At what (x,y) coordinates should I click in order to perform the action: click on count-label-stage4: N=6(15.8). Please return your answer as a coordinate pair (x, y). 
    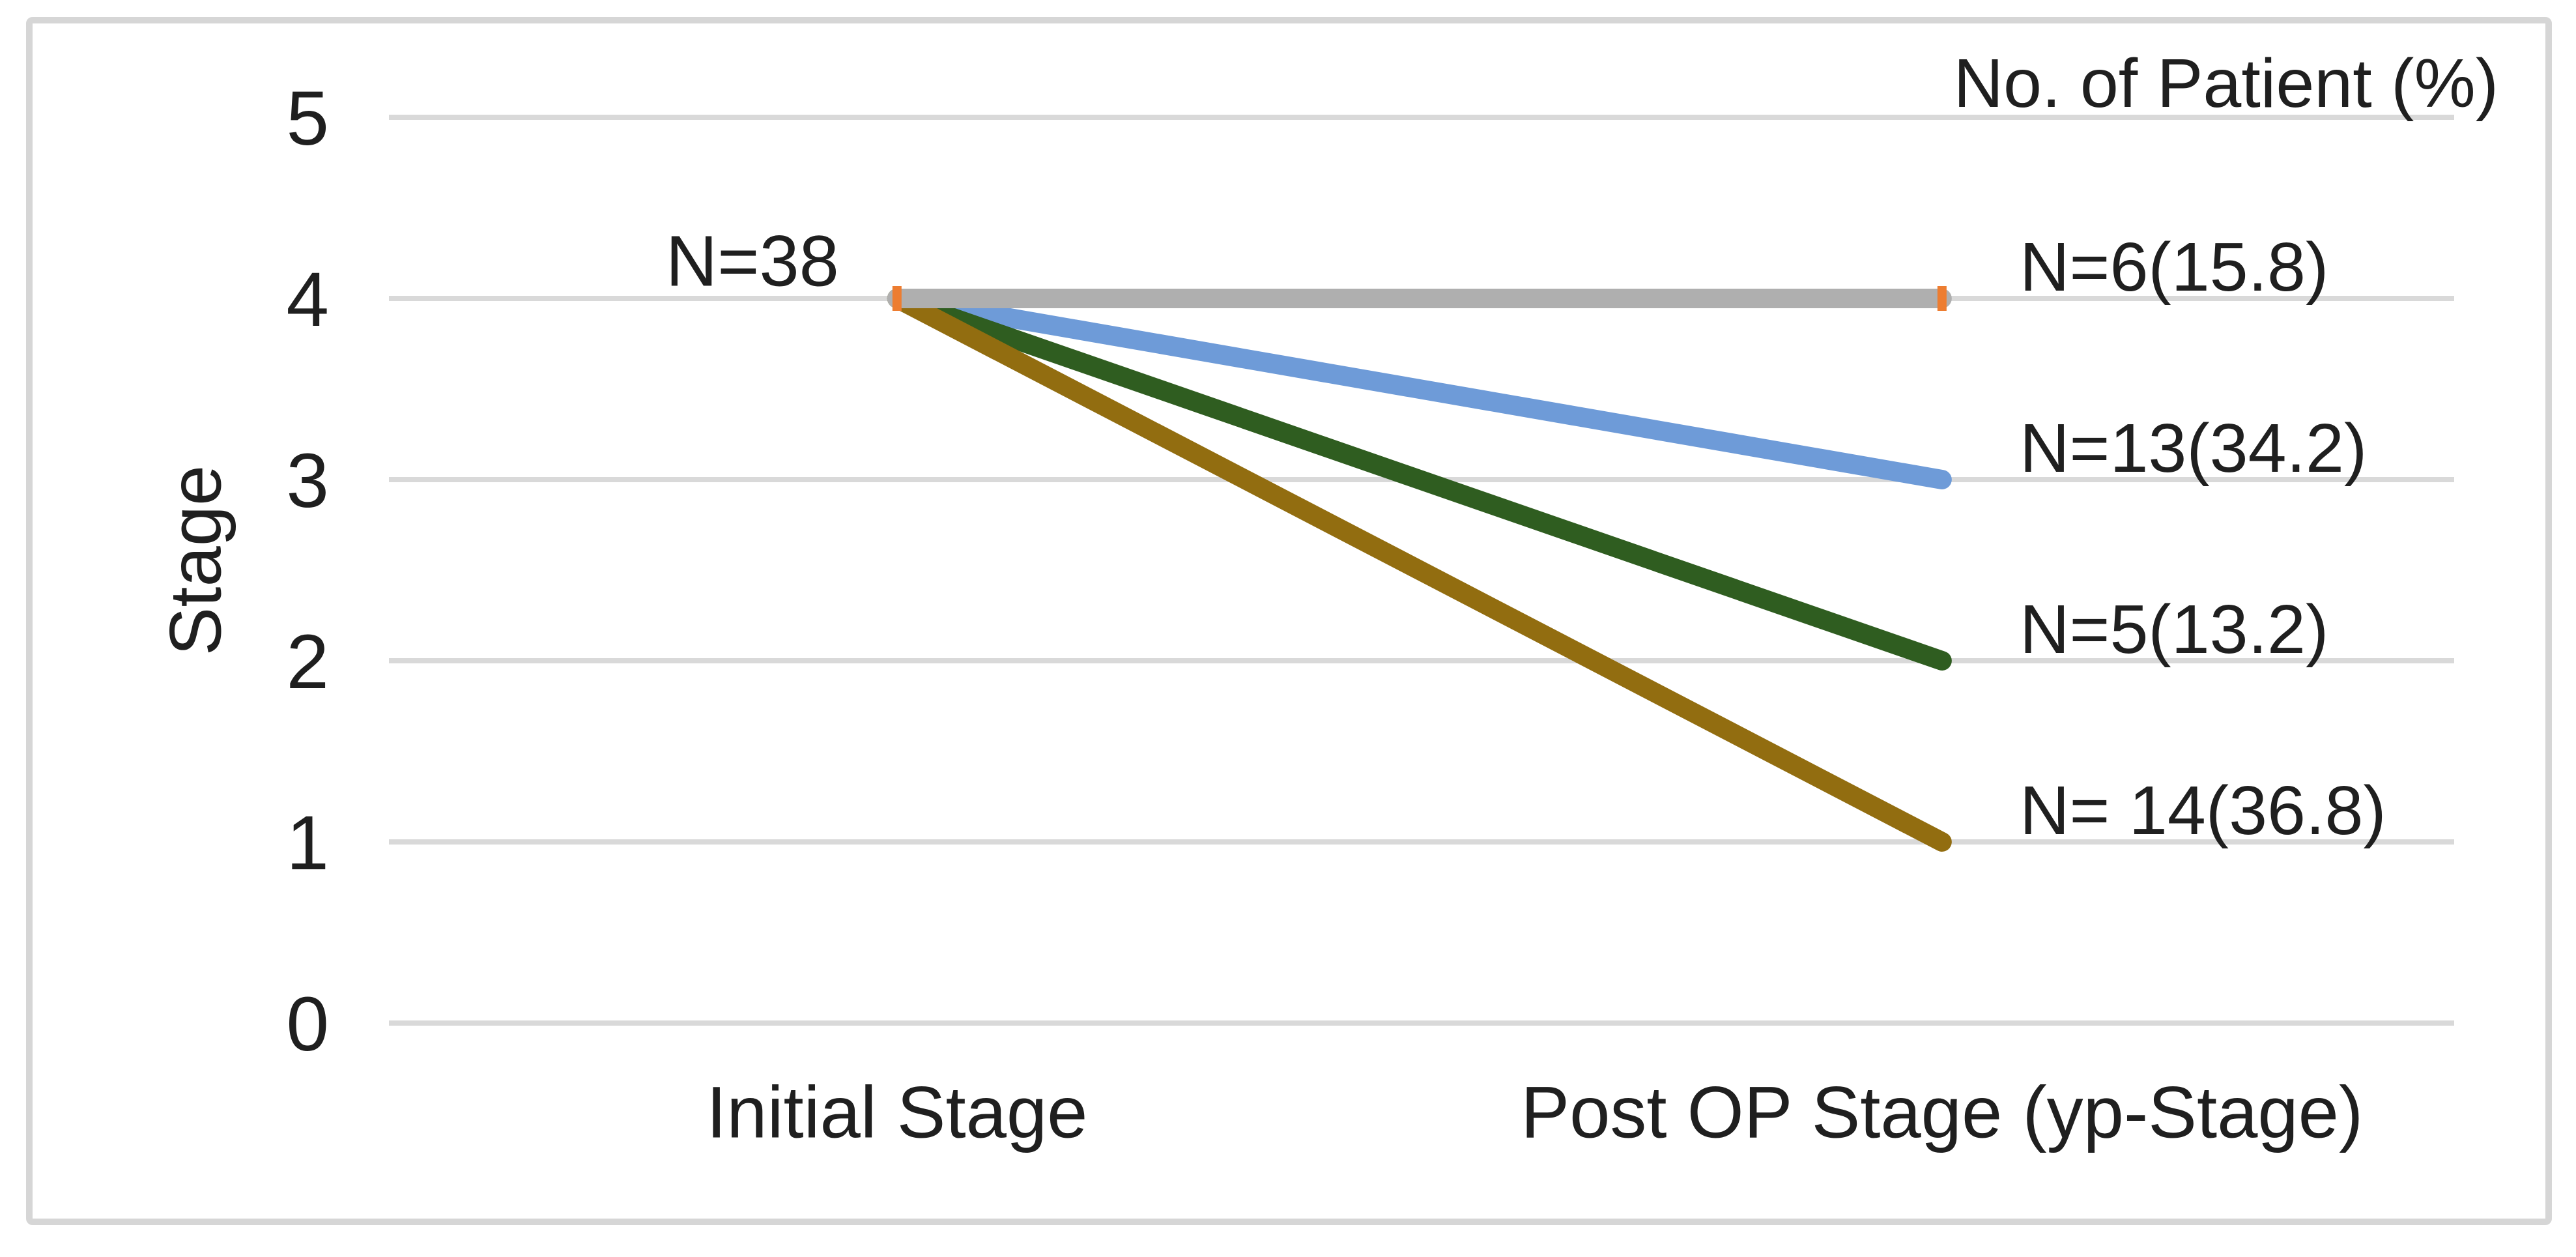
    Looking at the image, I should click on (2174, 267).